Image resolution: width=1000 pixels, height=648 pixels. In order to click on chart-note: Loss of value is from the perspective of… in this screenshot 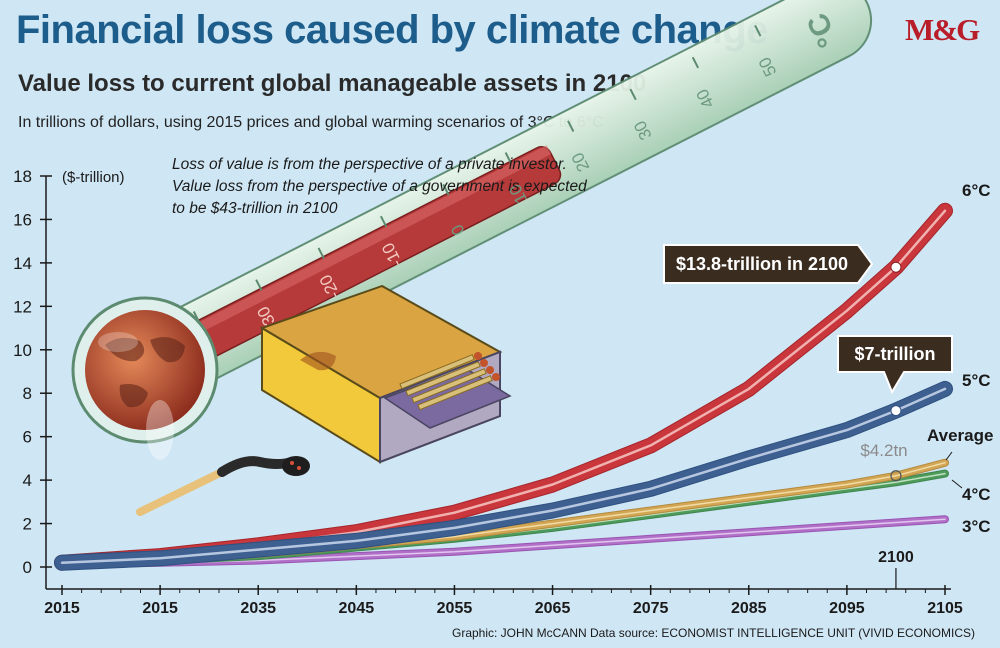, I will do `click(379, 186)`.